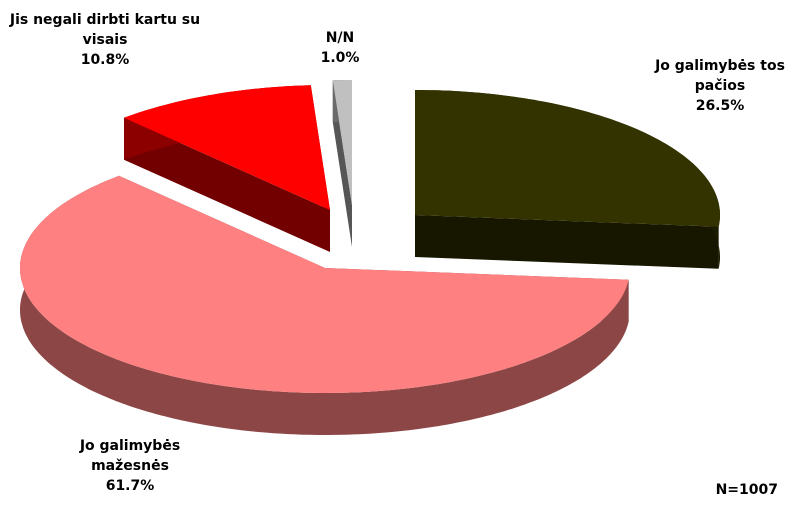 Image resolution: width=808 pixels, height=520 pixels. Describe the element at coordinates (130, 486) in the screenshot. I see `slice-percent: 61.7%` at that location.